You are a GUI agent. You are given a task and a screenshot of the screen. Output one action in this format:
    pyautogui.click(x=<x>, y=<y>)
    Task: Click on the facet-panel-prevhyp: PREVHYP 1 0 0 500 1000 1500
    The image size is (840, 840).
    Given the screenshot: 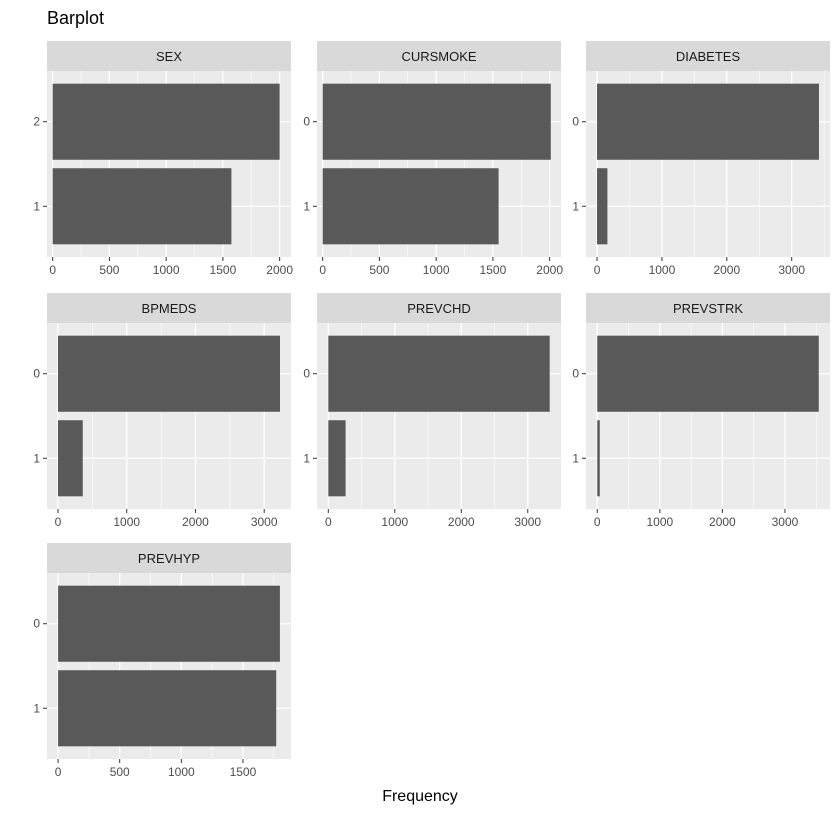 What is the action you would take?
    pyautogui.click(x=162, y=661)
    